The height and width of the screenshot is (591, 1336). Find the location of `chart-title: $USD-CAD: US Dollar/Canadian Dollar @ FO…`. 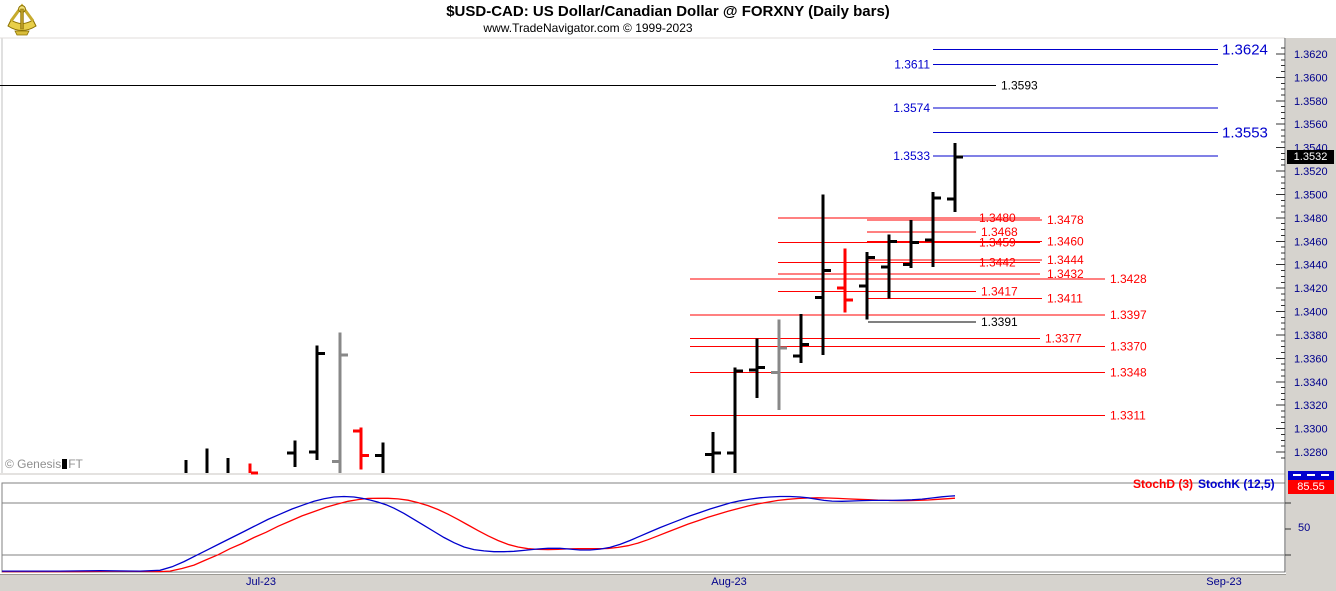

chart-title: $USD-CAD: US Dollar/Canadian Dollar @ FO… is located at coordinates (668, 11).